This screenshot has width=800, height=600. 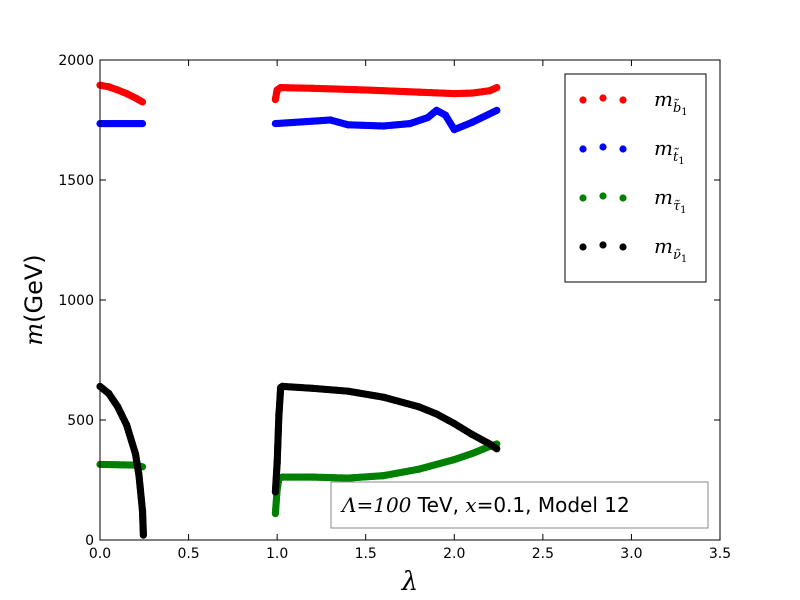 What do you see at coordinates (669, 151) in the screenshot?
I see `legend-label: mt̃1` at bounding box center [669, 151].